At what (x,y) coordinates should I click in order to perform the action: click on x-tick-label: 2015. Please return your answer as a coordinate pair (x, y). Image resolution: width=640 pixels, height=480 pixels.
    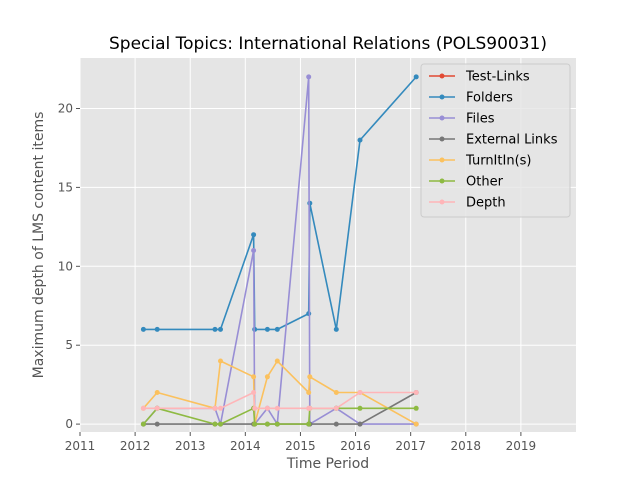
    Looking at the image, I should click on (300, 446).